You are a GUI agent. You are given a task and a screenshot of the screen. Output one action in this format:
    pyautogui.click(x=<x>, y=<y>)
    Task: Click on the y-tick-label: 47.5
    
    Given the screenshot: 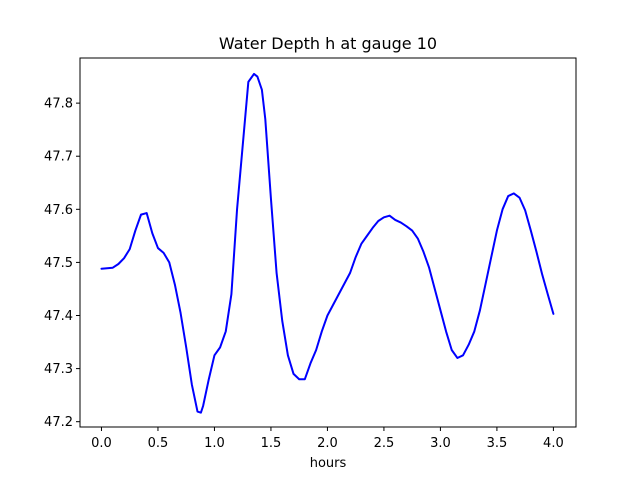 What is the action you would take?
    pyautogui.click(x=58, y=263)
    